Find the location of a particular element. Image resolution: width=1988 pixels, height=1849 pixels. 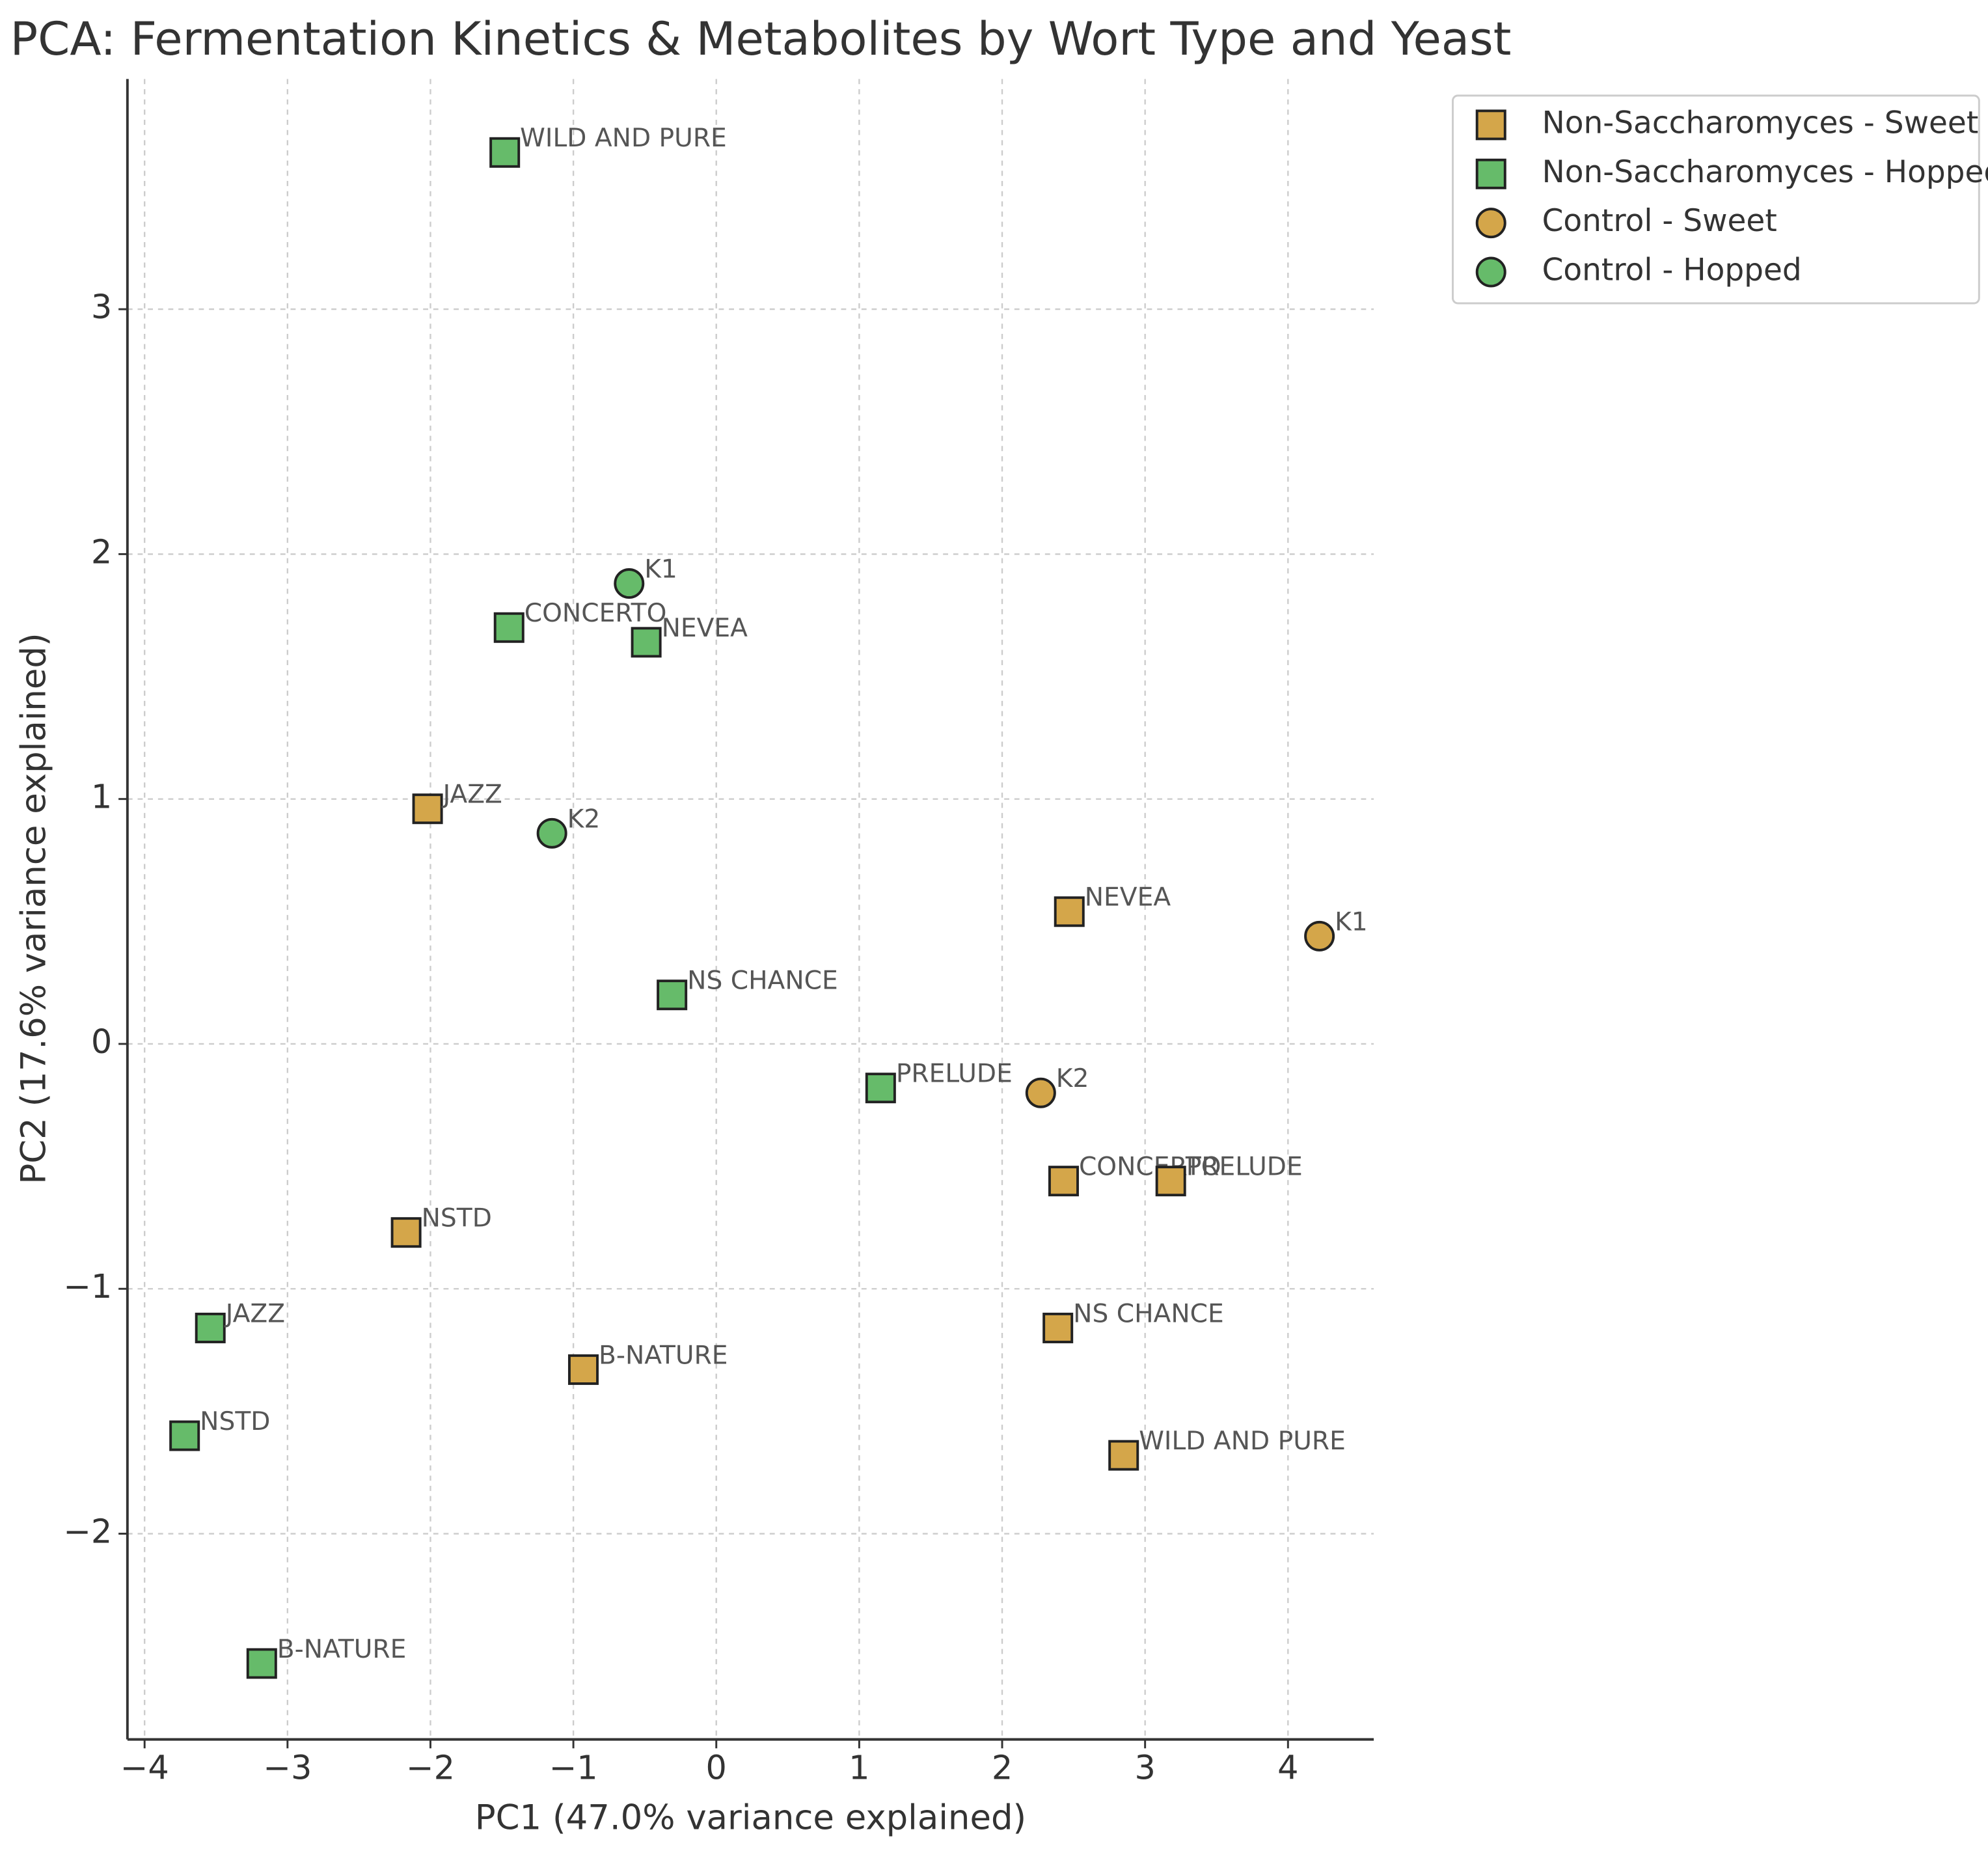

legend-label: Non-Saccharomyces - Hopped is located at coordinates (1765, 172).